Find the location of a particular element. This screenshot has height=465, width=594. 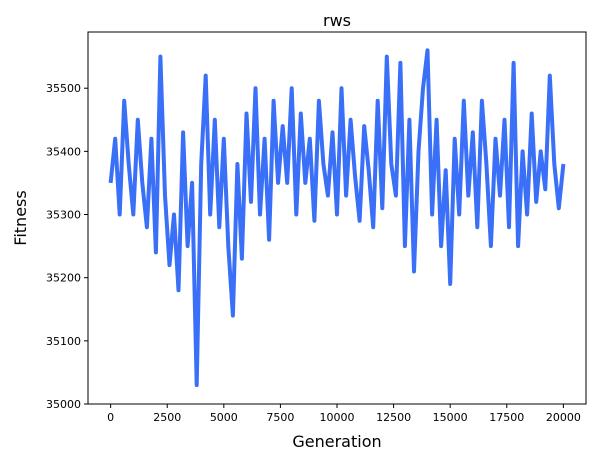

x-tick-label: 7500 is located at coordinates (280, 417).